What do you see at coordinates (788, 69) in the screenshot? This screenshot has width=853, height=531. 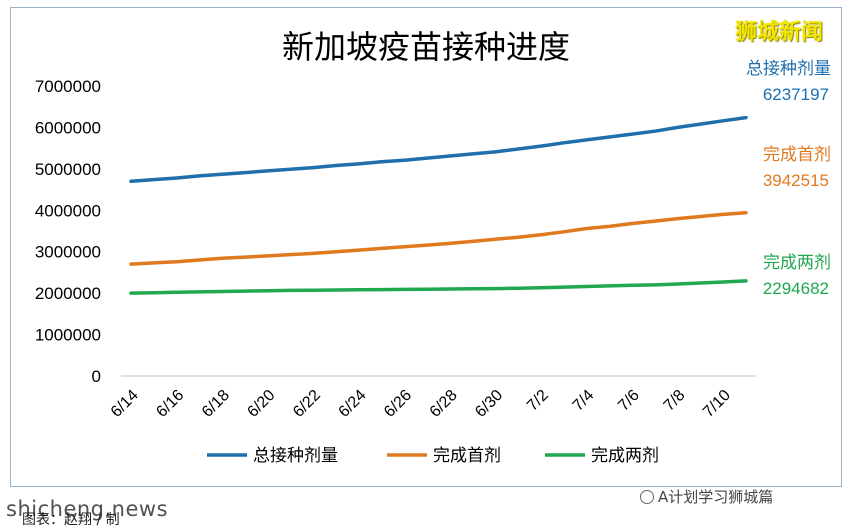 I see `series-end-label: 总接种剂量` at bounding box center [788, 69].